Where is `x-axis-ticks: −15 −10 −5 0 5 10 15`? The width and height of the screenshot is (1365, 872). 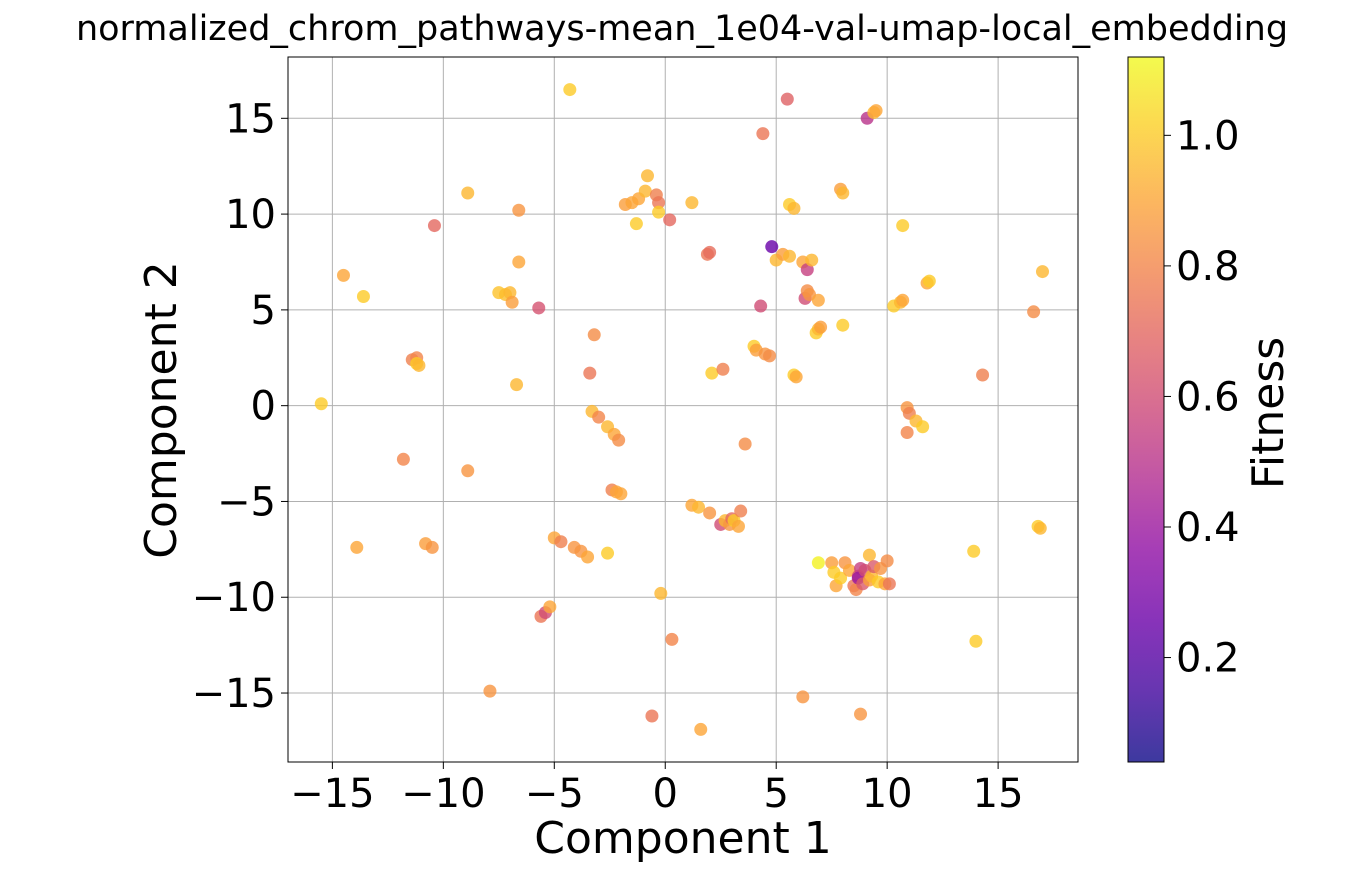 x-axis-ticks: −15 −10 −5 0 5 10 15 is located at coordinates (657, 789).